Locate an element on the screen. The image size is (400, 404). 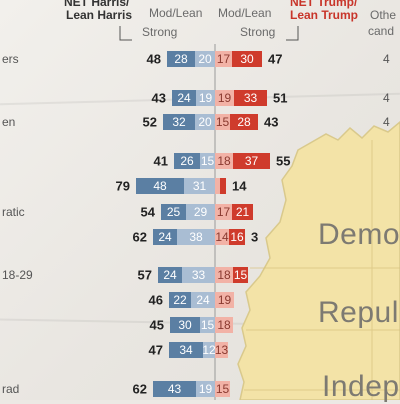
scrap-text-republican: Repul is located at coordinates (358, 312).